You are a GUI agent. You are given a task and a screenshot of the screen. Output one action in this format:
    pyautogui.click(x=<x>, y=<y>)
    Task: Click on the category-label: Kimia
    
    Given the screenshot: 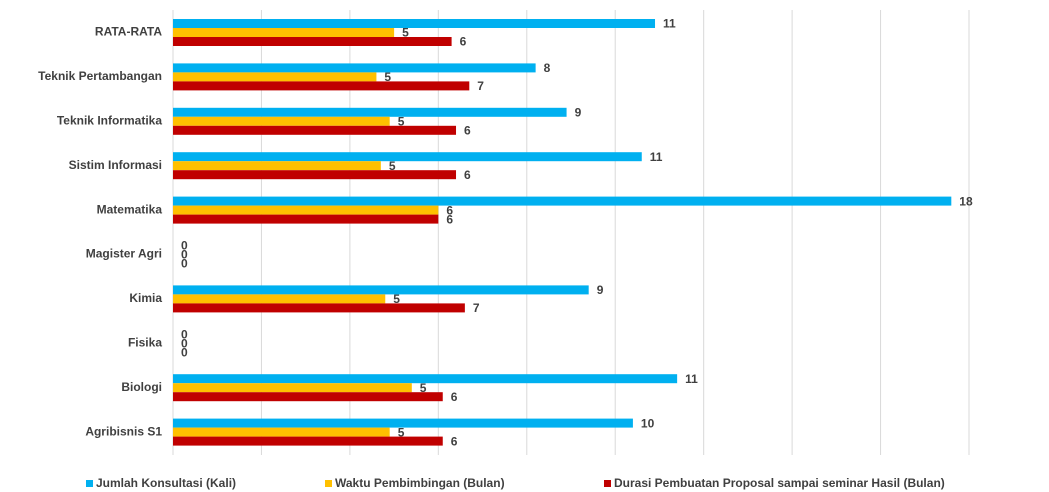 What is the action you would take?
    pyautogui.click(x=145, y=298)
    